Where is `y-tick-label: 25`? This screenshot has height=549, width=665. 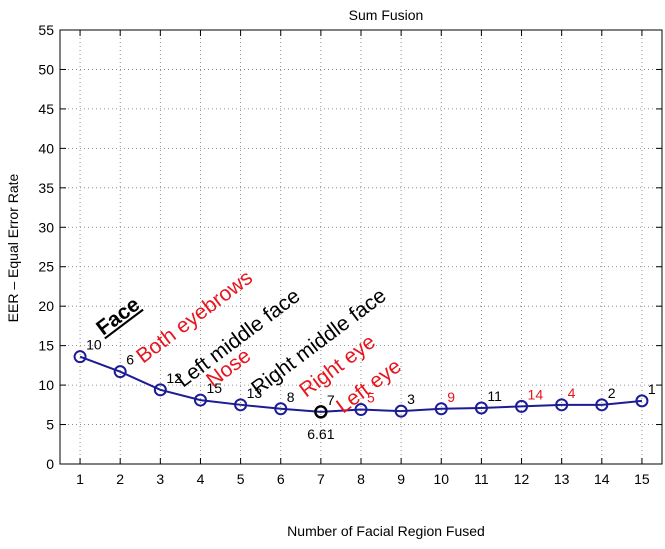 y-tick-label: 25 is located at coordinates (46, 267).